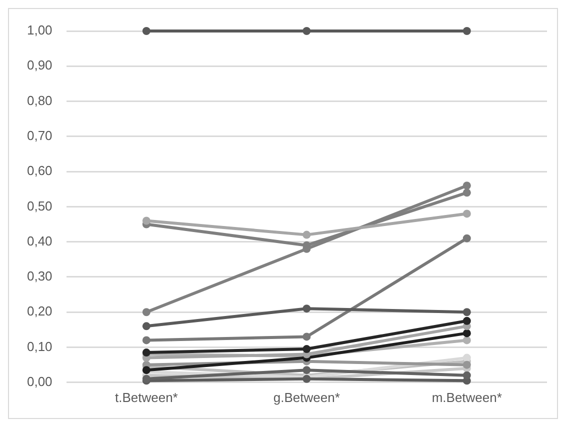  Describe the element at coordinates (39, 381) in the screenshot. I see `y-tick-label: 0,00` at that location.